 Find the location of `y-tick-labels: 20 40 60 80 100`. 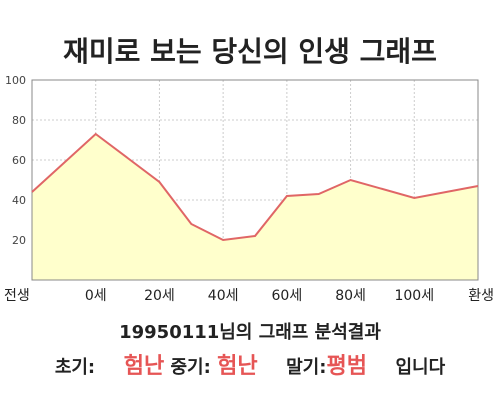

y-tick-labels: 20 40 60 80 100 is located at coordinates (15, 160).